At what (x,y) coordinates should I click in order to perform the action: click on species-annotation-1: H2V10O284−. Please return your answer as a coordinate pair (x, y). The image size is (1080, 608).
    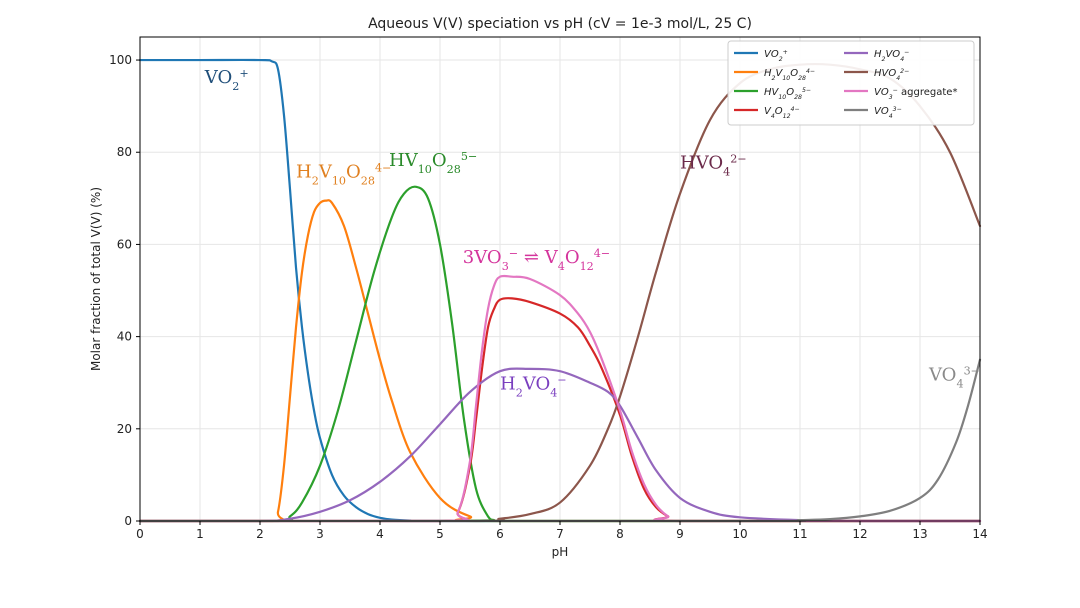
    Looking at the image, I should click on (343, 174).